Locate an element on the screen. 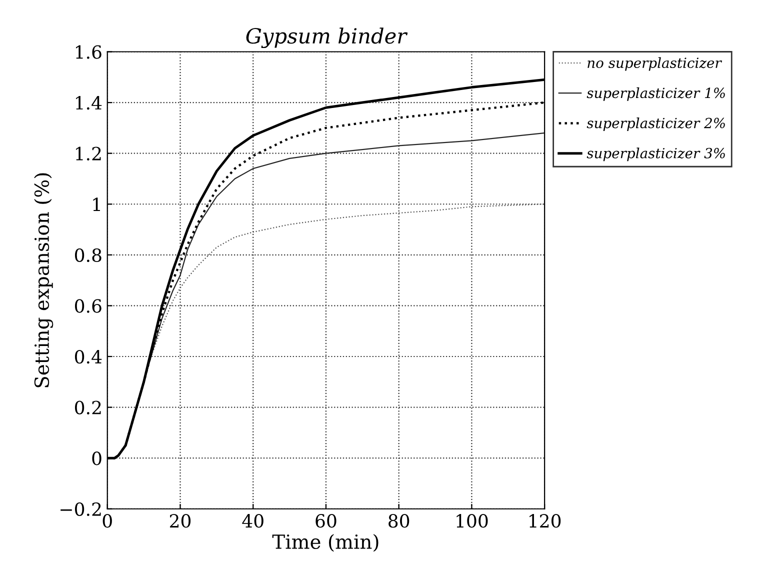 The height and width of the screenshot is (575, 767). y-tick-label: −0.2 is located at coordinates (80, 509).